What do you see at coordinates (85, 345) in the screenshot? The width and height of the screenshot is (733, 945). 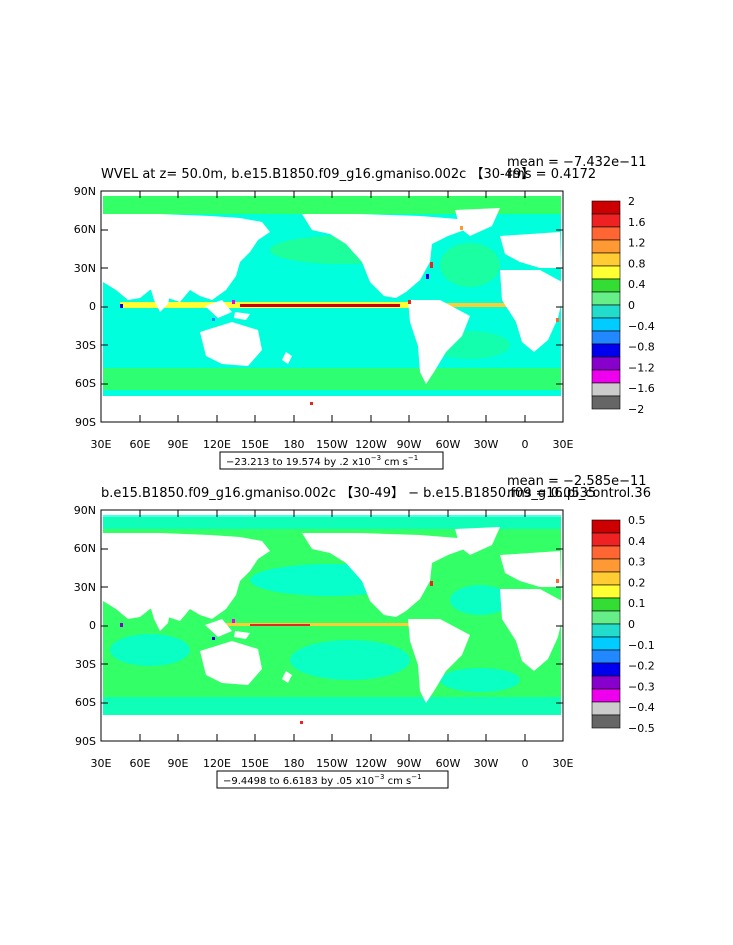 I see `lat-label: 30S` at bounding box center [85, 345].